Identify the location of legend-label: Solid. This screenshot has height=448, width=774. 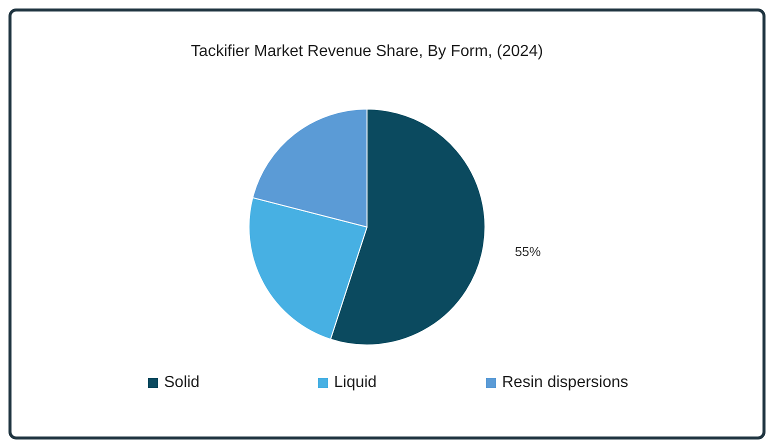
(182, 383).